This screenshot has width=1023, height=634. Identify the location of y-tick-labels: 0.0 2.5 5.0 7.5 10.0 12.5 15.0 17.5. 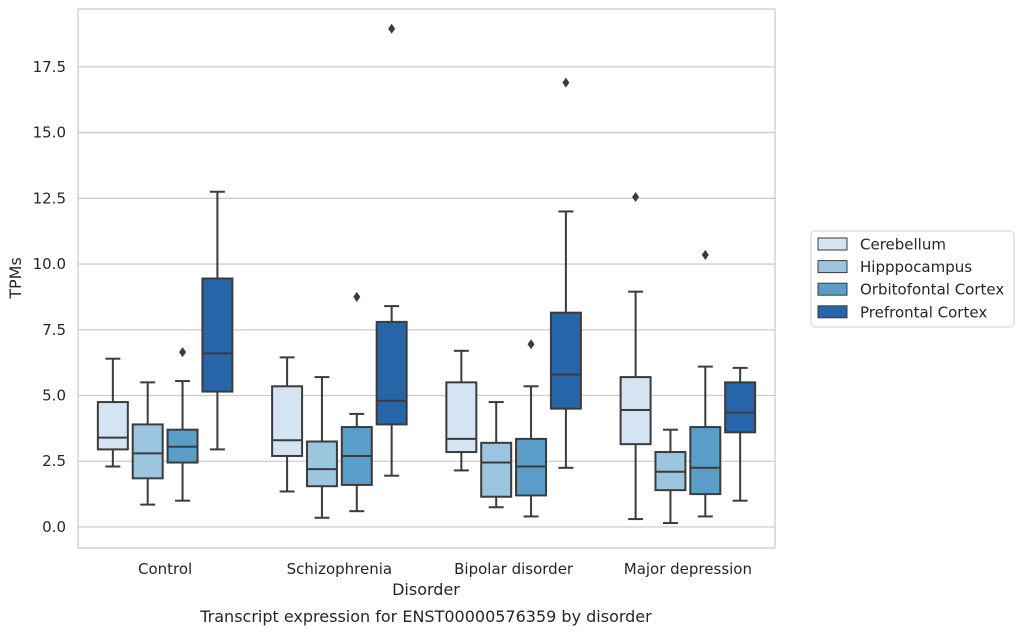
(49, 297).